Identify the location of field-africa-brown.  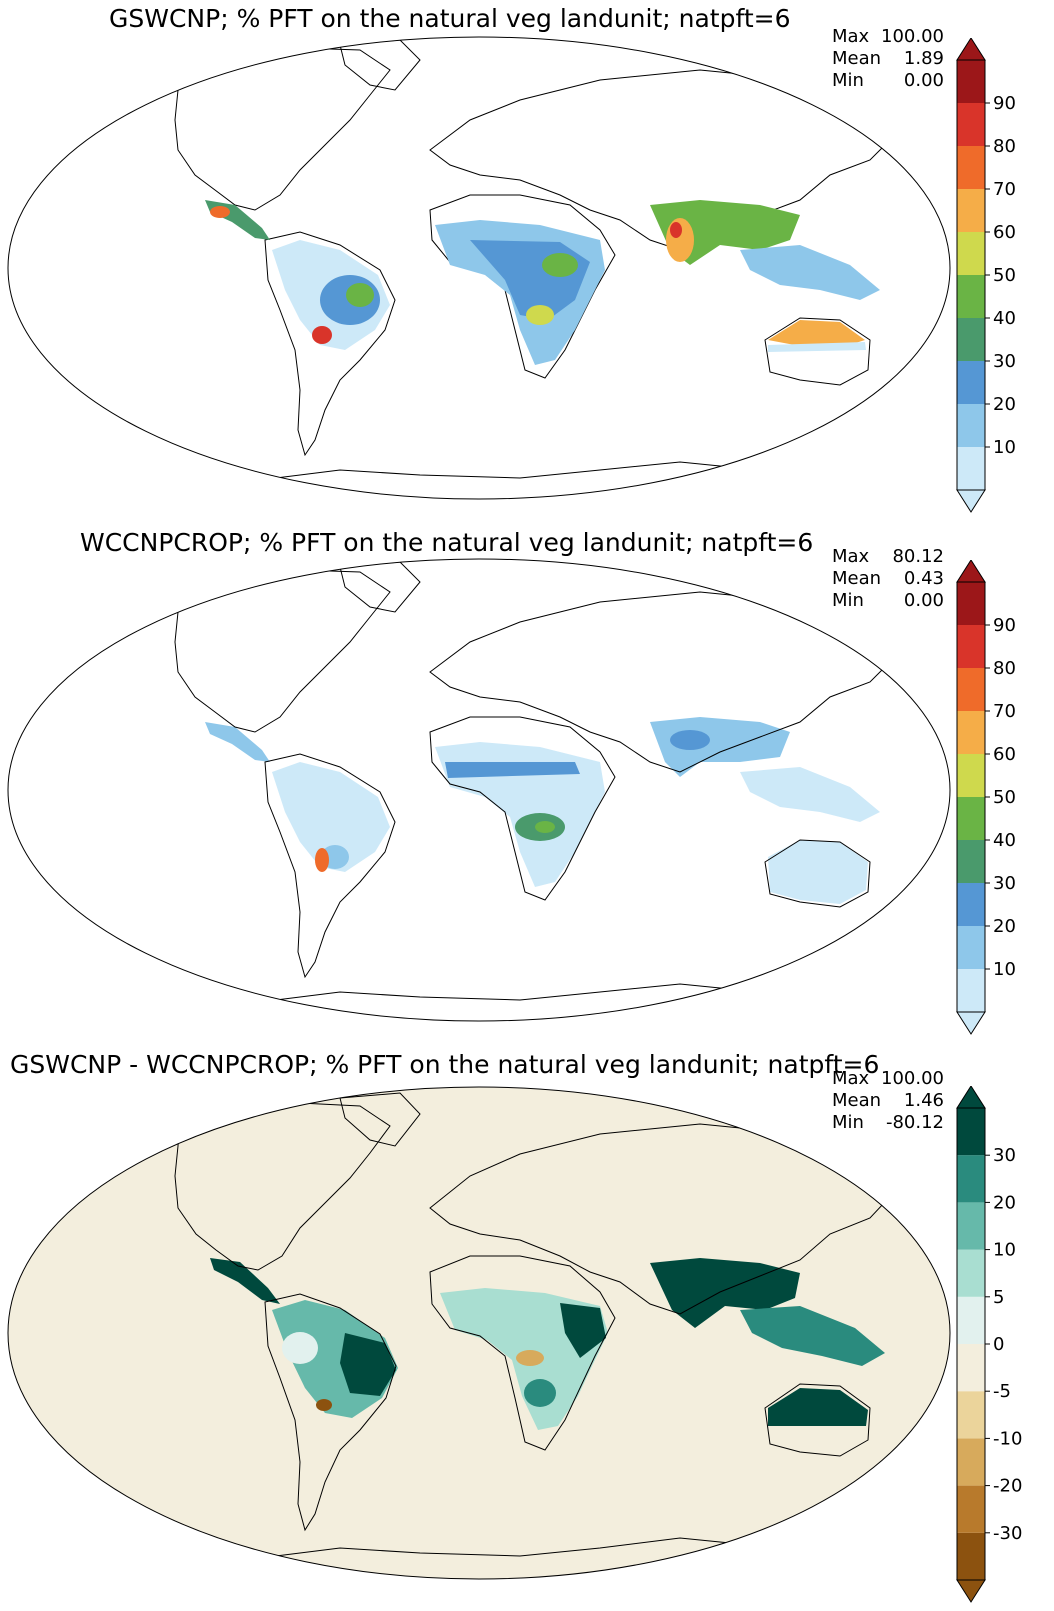
(530, 1358).